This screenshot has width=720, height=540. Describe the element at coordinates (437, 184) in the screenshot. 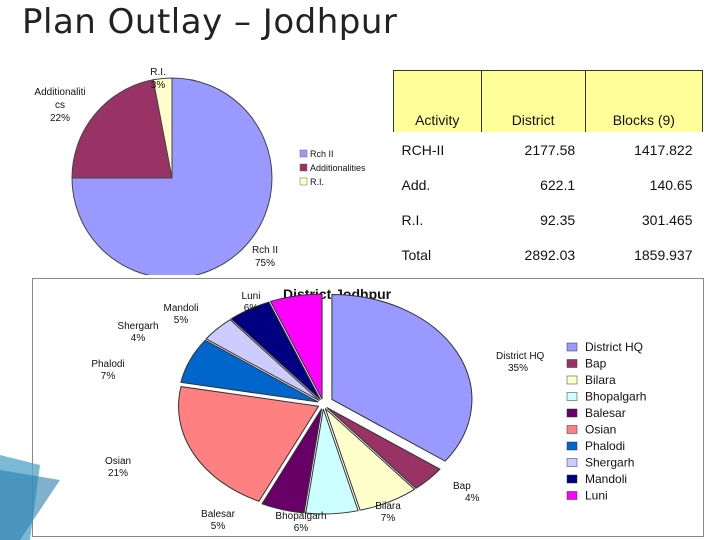

I see `row-label: Add.` at that location.